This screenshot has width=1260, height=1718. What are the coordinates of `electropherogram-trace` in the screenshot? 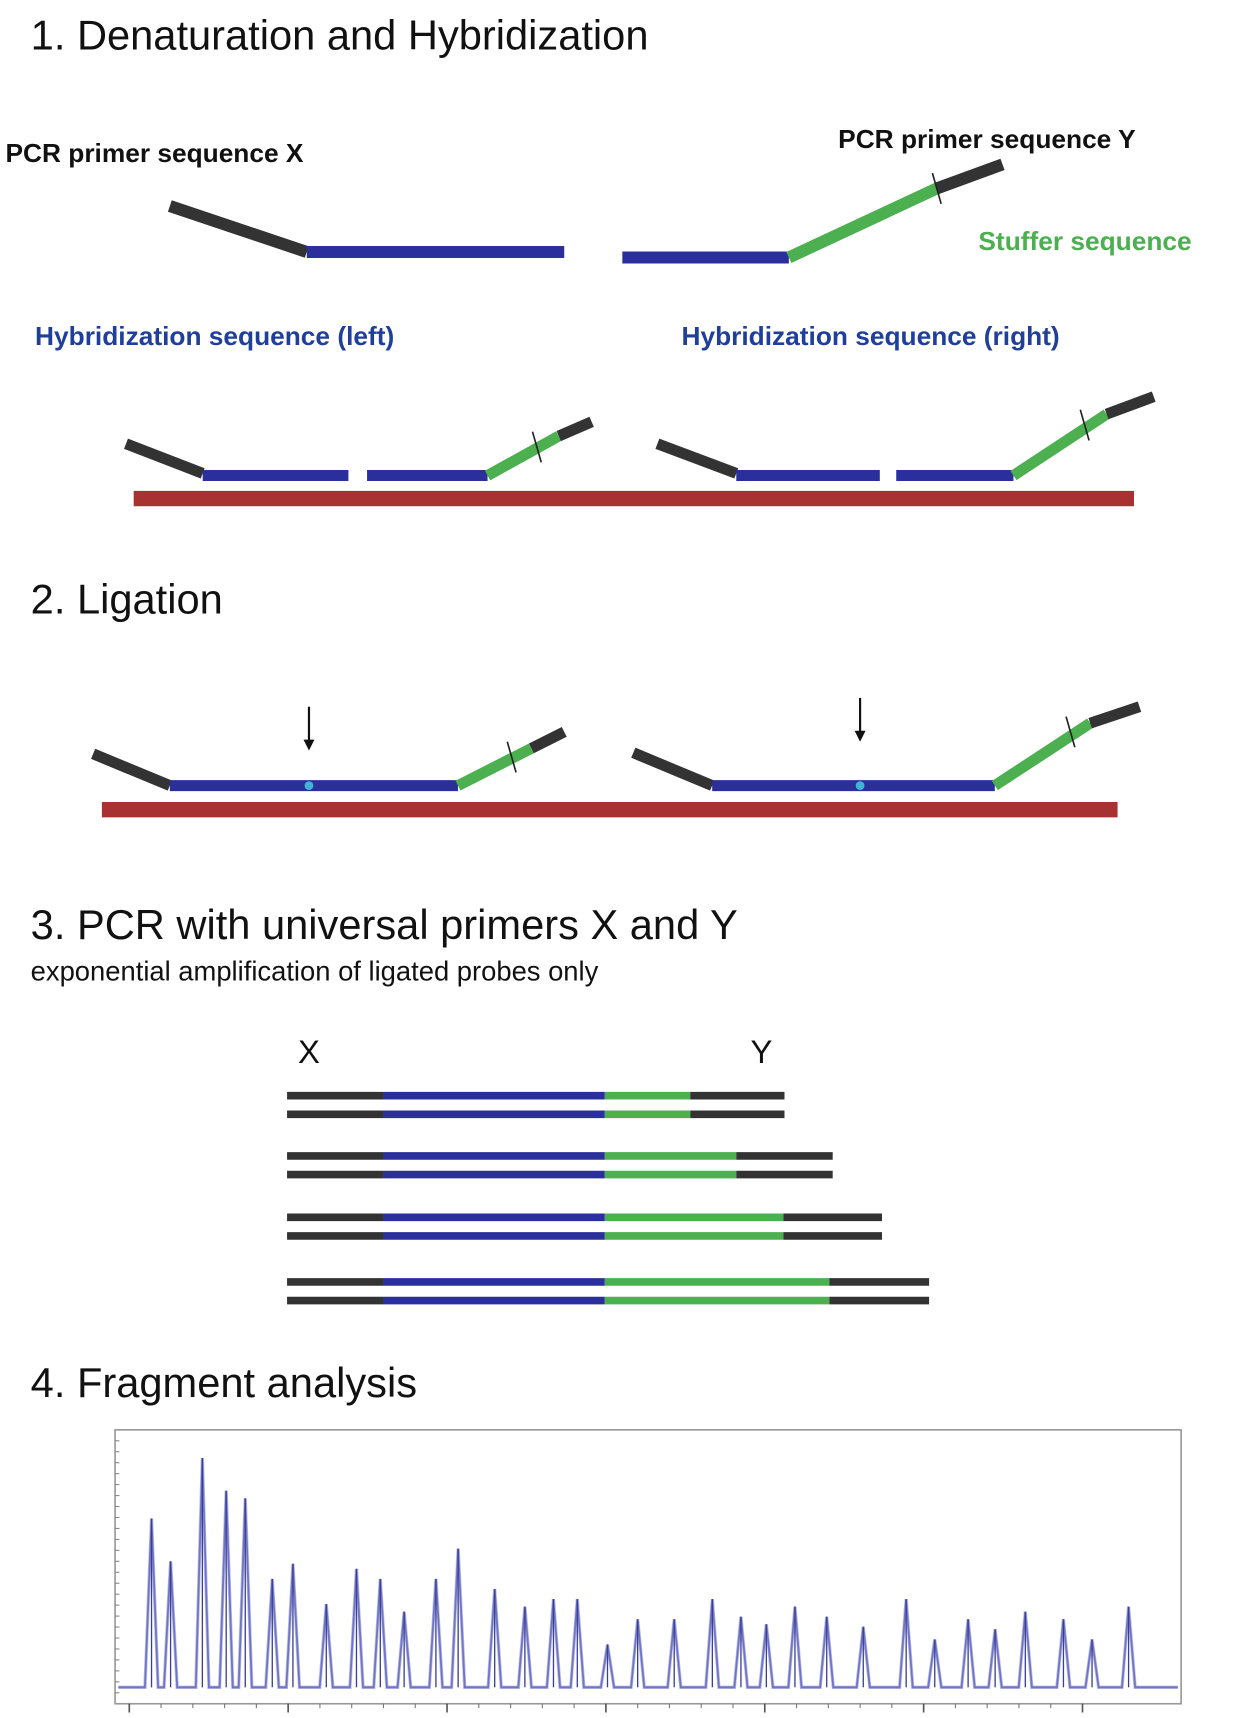 It's located at (648, 1573).